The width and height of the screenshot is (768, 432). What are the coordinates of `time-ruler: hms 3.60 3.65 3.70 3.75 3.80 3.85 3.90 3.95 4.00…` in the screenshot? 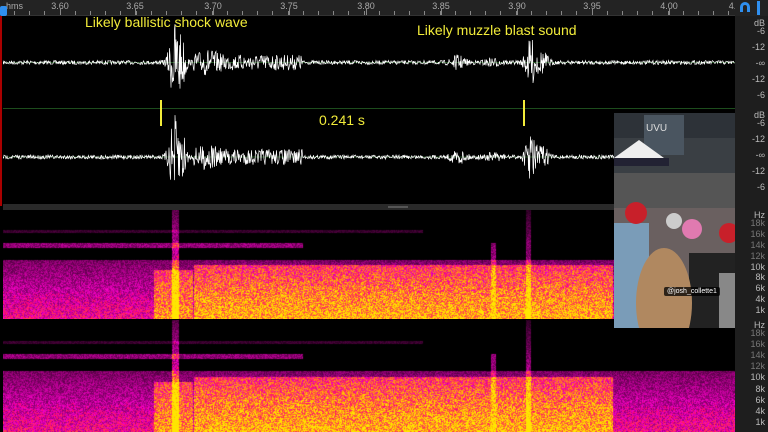 It's located at (370, 8).